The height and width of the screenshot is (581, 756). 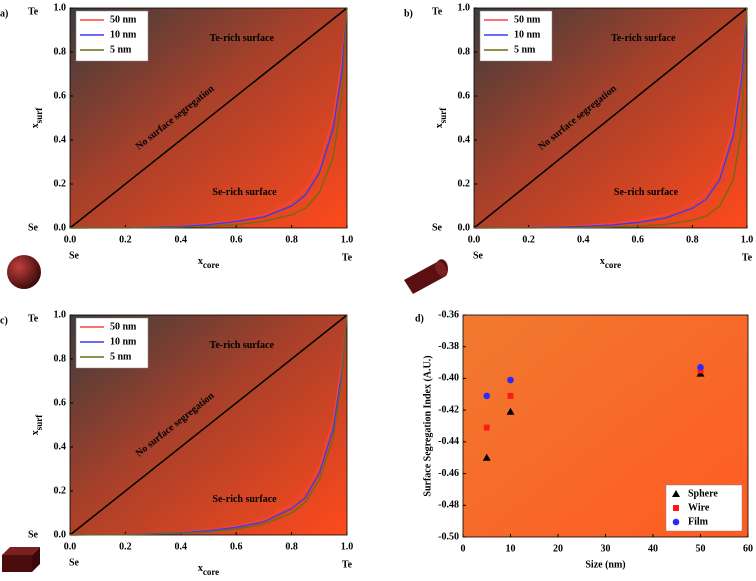 What do you see at coordinates (426, 276) in the screenshot?
I see `wire-icon` at bounding box center [426, 276].